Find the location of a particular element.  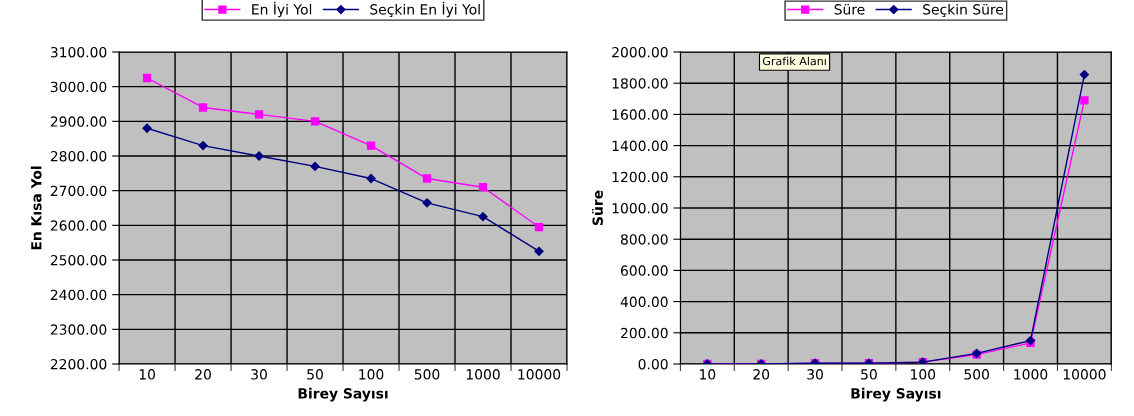

y-tick-label: 2800.00 is located at coordinates (78, 156).